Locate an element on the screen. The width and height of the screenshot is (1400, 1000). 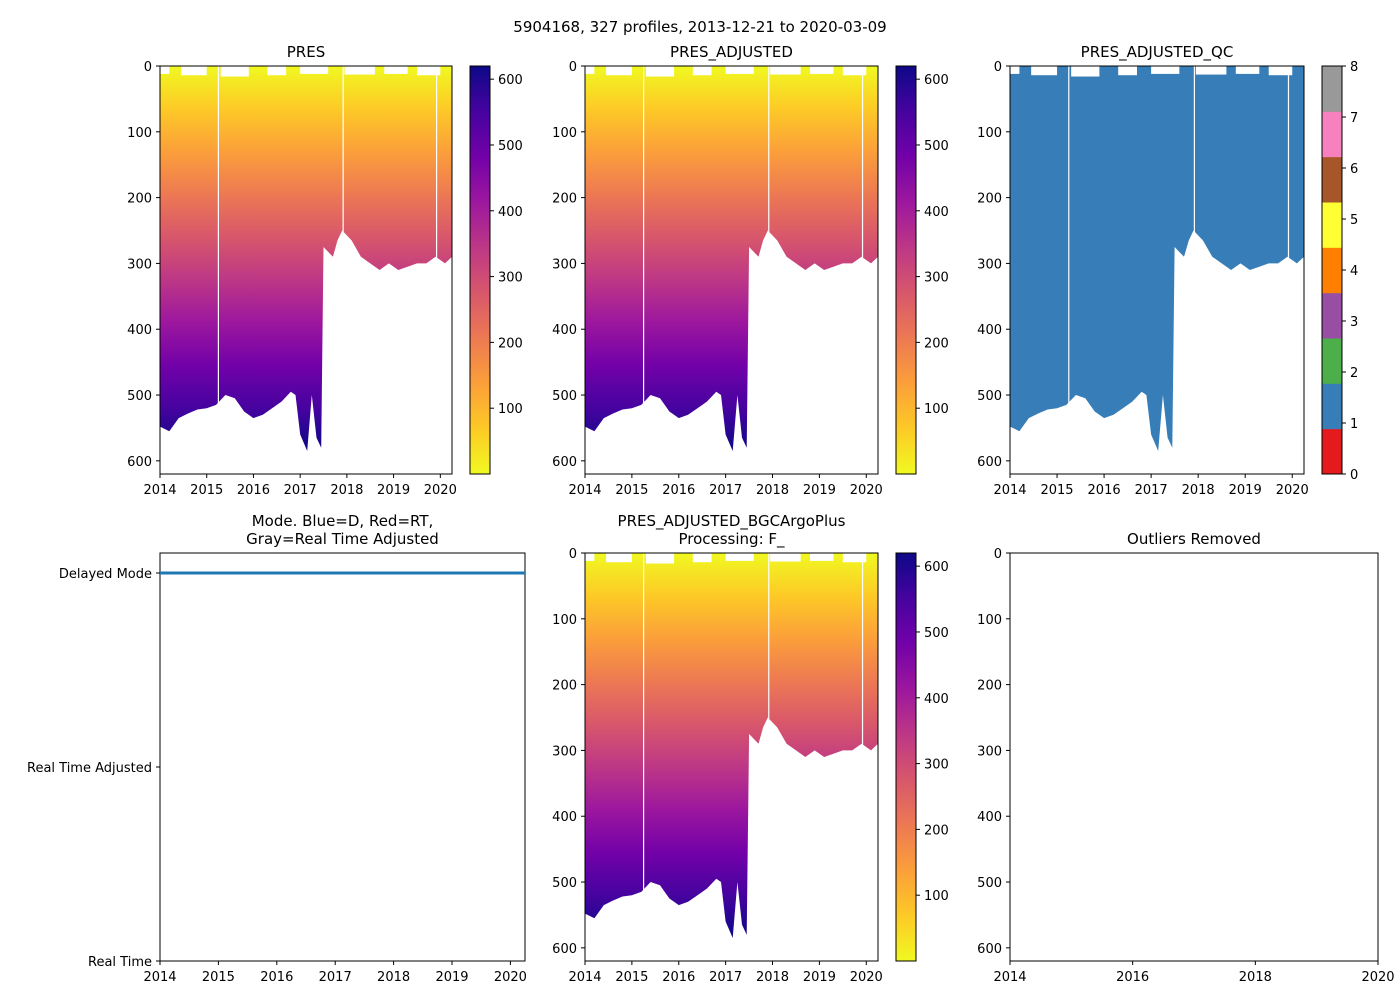
colorbar-tick-label: 1 is located at coordinates (1354, 424).